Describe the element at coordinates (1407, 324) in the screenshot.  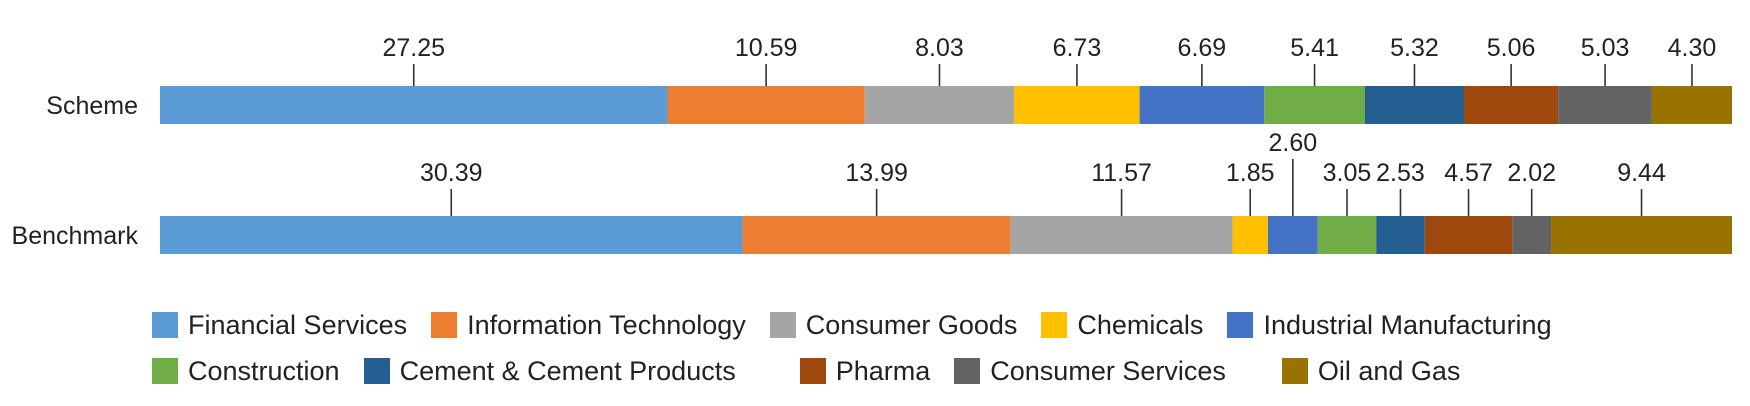
I see `legend-label: Industrial Manufacturing` at that location.